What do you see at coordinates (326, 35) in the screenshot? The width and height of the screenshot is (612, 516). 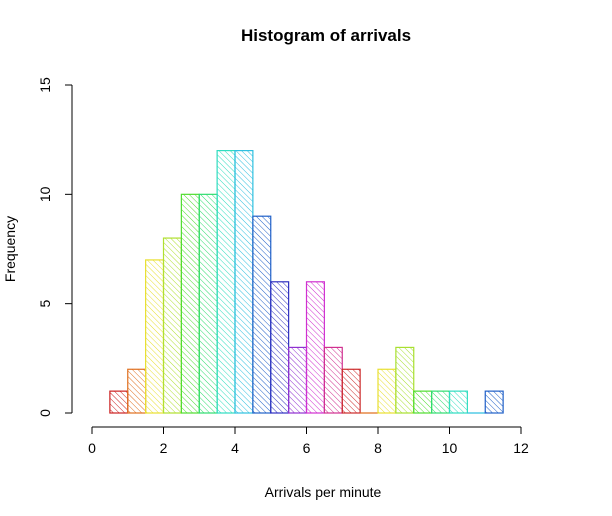 I see `chart-title: Histogram of arrivals` at bounding box center [326, 35].